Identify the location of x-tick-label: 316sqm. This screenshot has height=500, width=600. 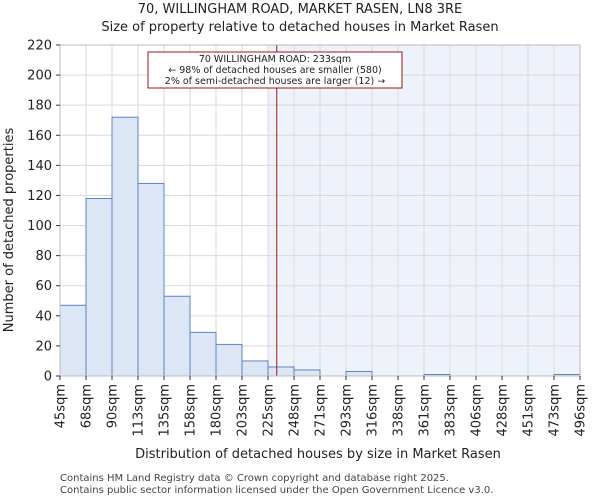
(373, 410).